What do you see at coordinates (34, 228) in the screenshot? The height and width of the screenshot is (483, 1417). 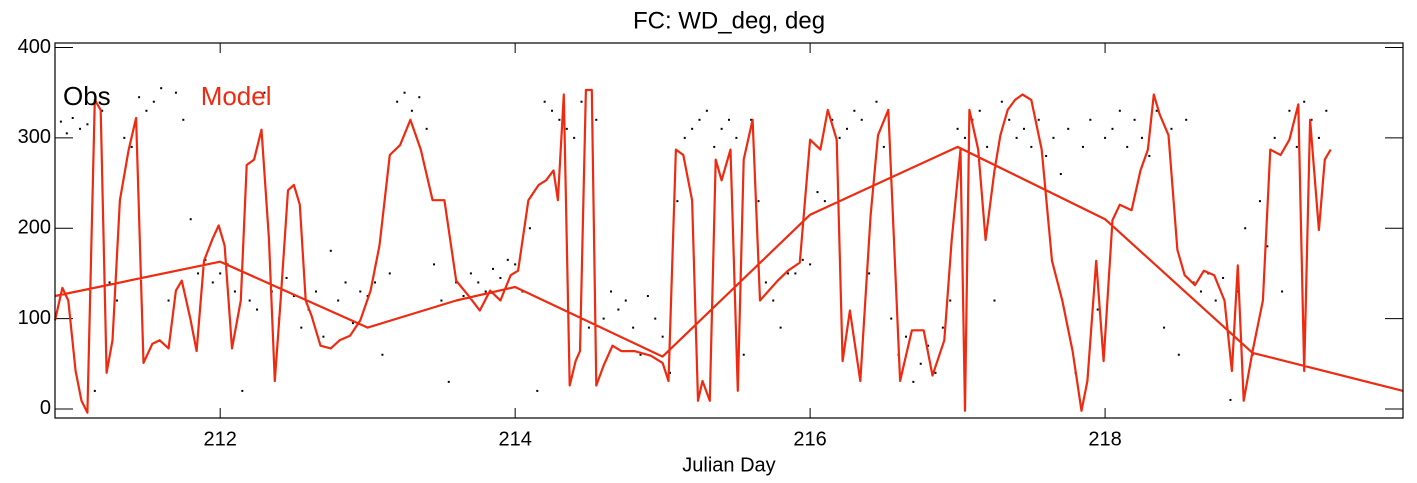 I see `y-tick-label: 200` at bounding box center [34, 228].